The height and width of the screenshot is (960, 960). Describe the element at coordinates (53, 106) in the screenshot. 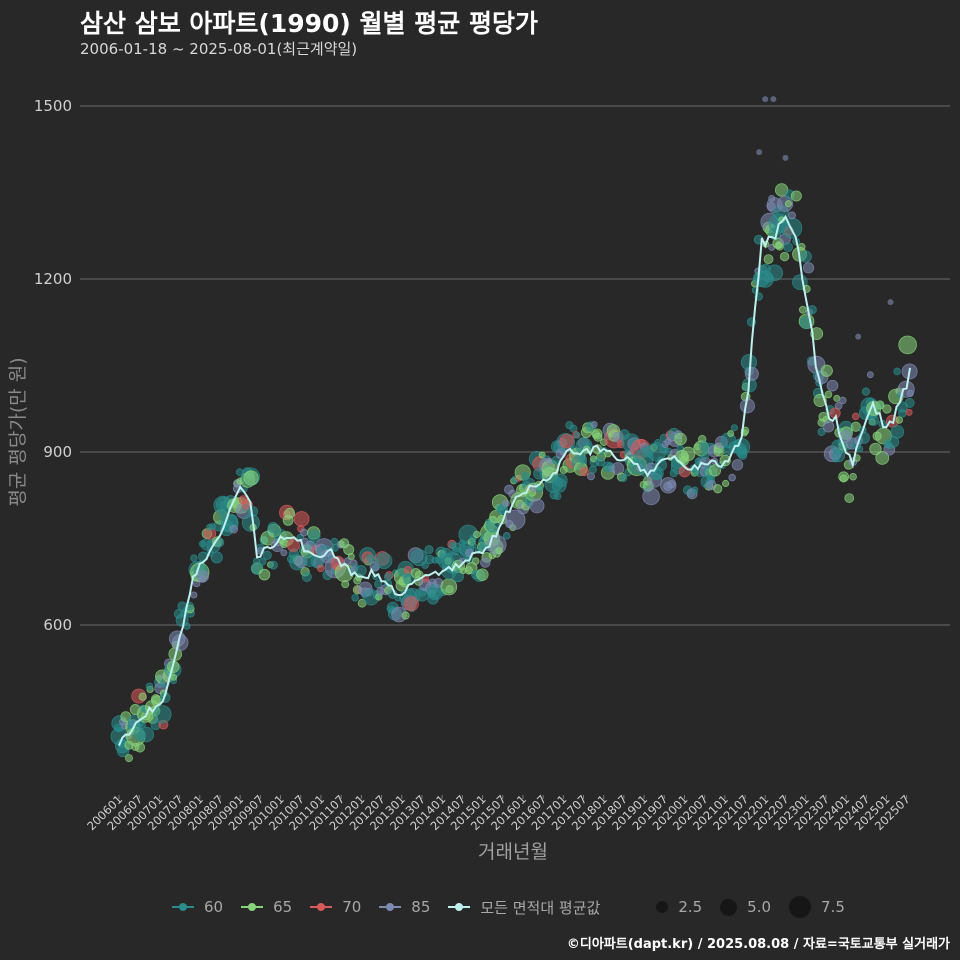

I see `y-tick-label: 1500` at that location.